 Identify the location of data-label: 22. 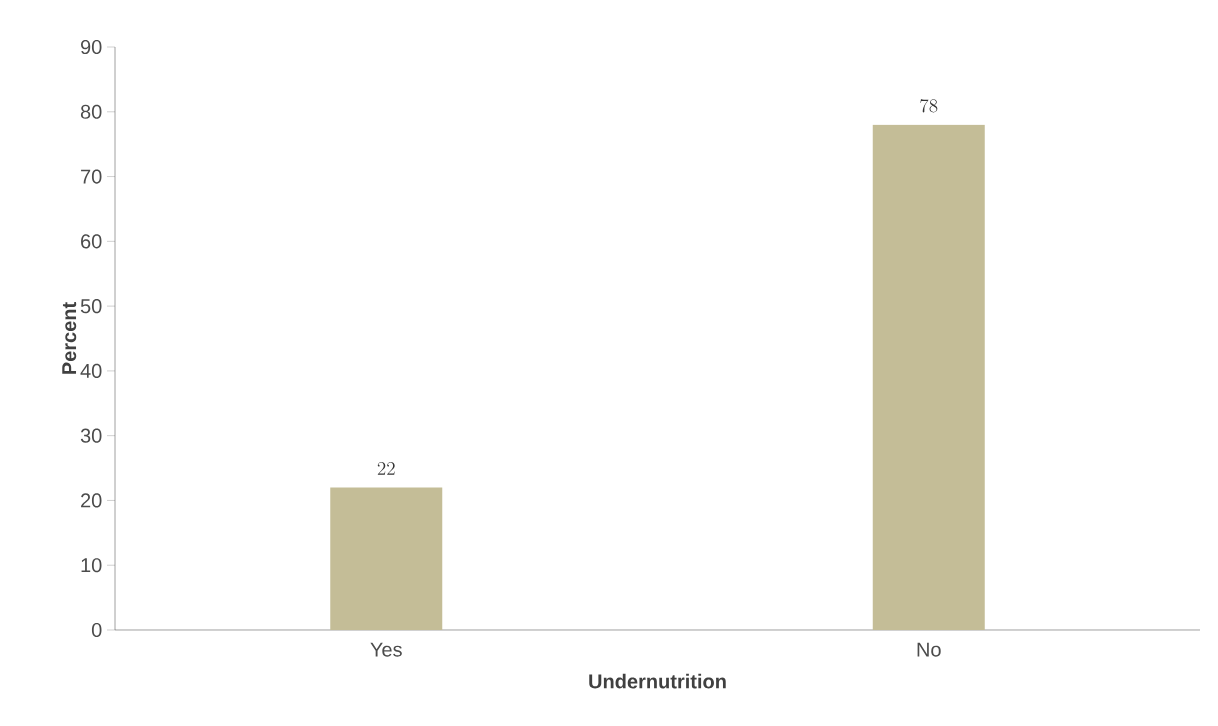
(386, 468).